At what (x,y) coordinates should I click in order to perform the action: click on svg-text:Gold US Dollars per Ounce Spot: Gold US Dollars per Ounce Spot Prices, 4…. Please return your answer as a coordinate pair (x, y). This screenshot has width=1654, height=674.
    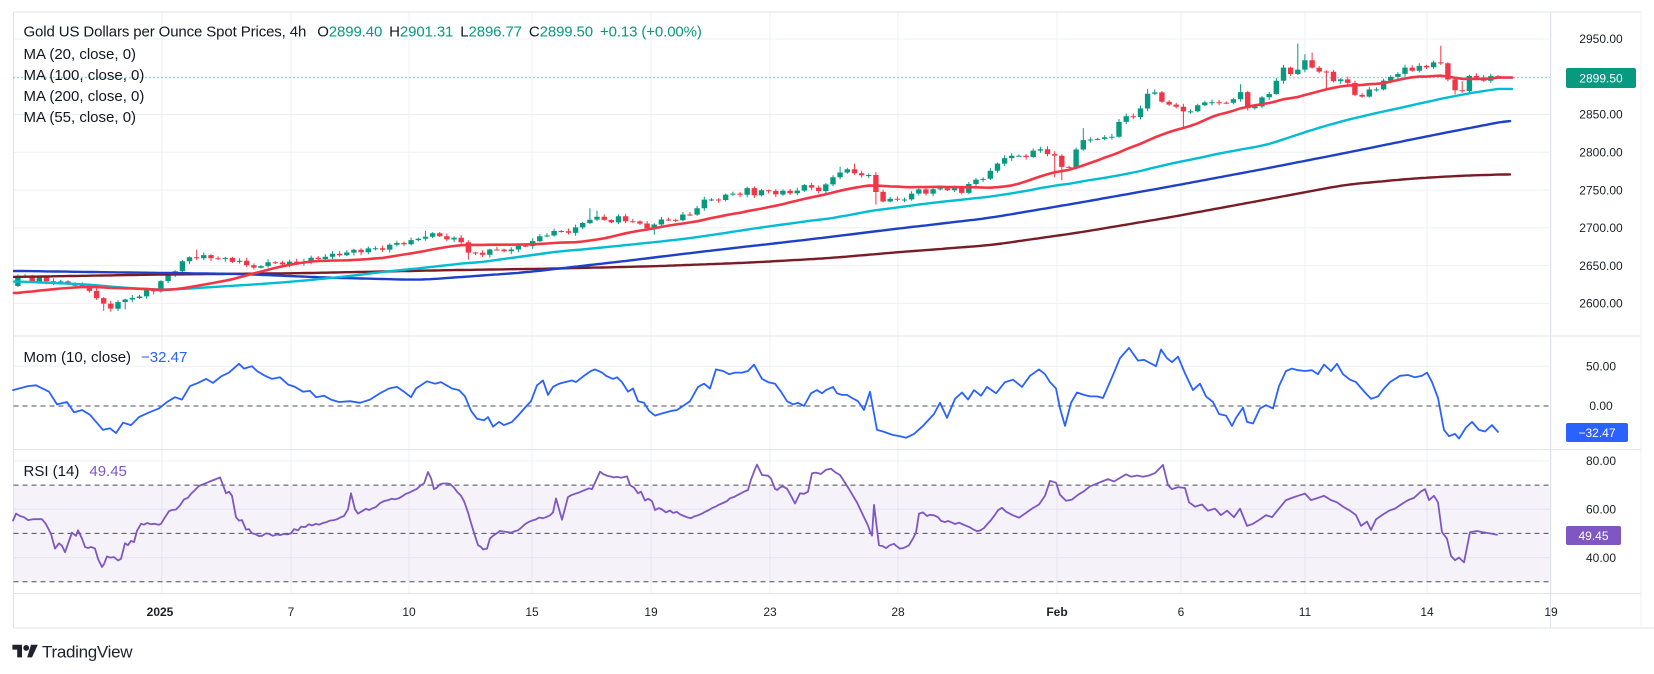
    Looking at the image, I should click on (363, 32).